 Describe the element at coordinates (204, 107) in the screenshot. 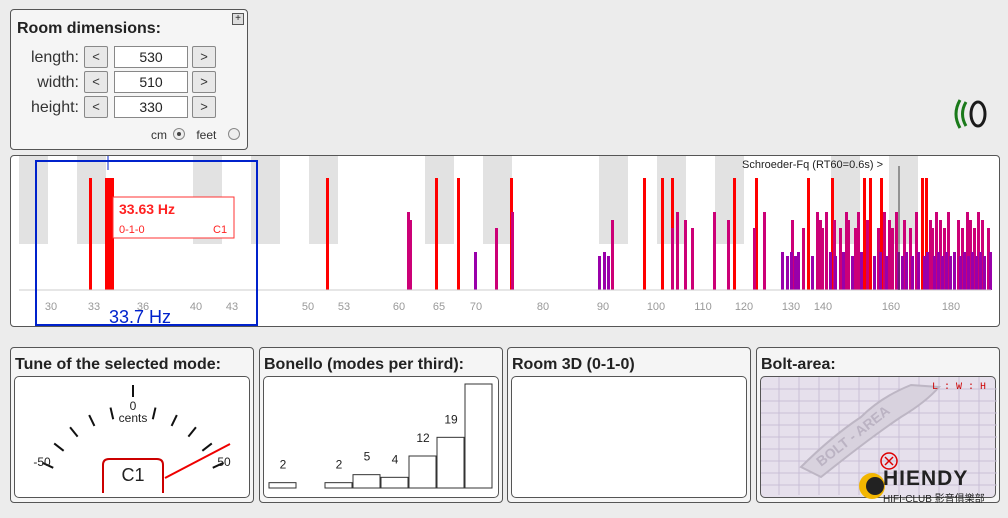

I see `height-increment-button: >` at that location.